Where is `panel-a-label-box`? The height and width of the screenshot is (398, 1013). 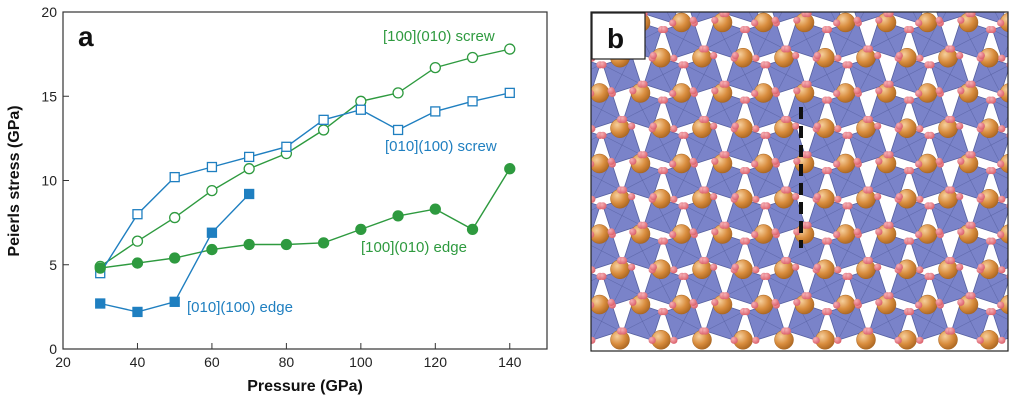 panel-a-label-box is located at coordinates (89, 35).